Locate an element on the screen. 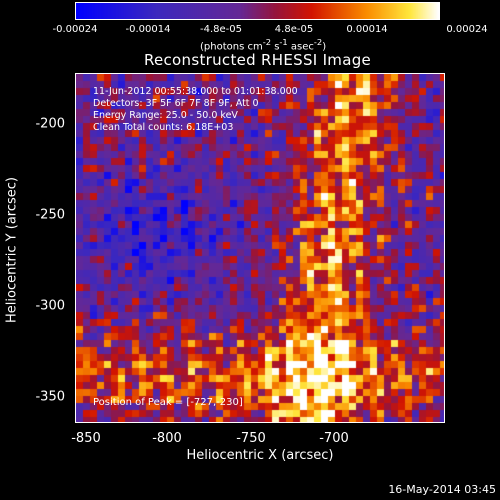 The height and width of the screenshot is (500, 500). y-tick-label: -200 is located at coordinates (50, 124).